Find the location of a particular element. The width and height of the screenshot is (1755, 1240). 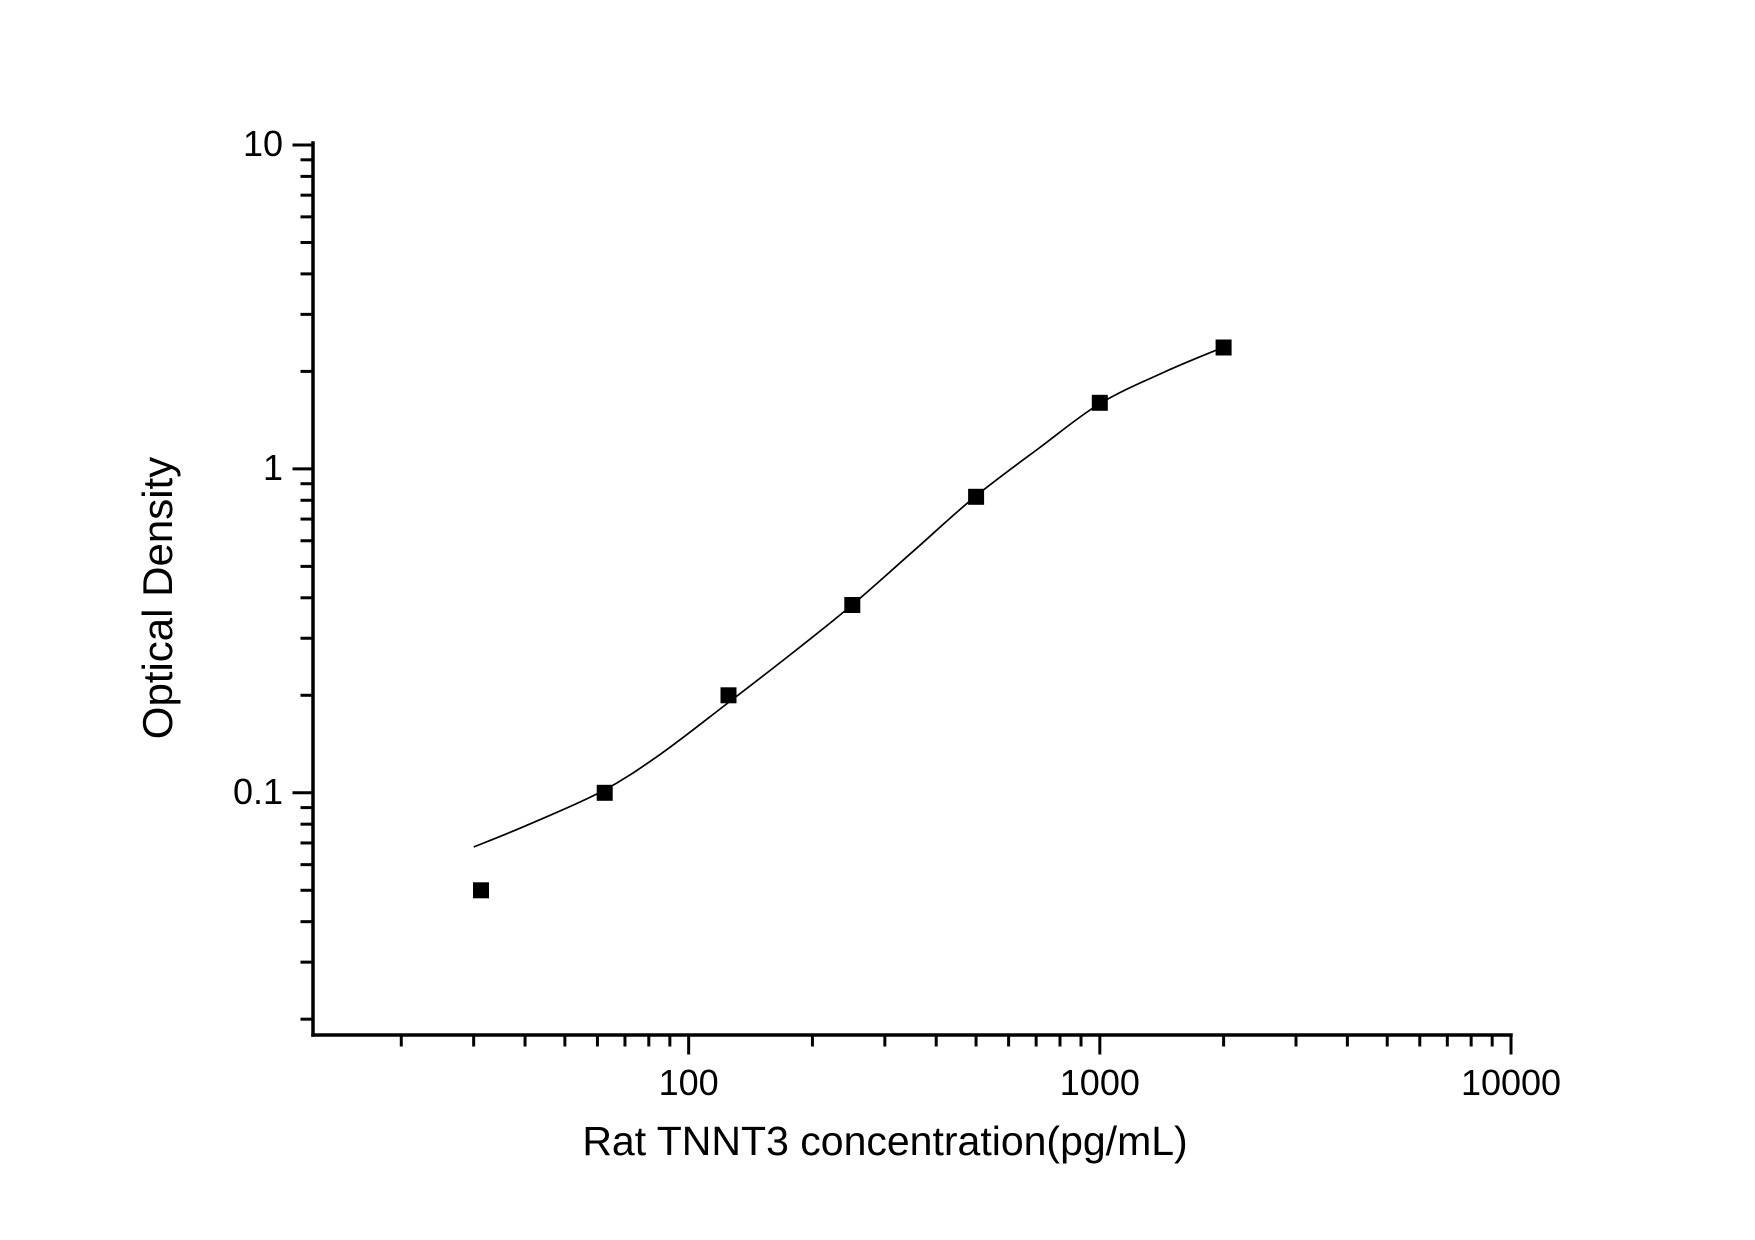

x-axis-ticks: 100 1000 10000 is located at coordinates (980, 1068).